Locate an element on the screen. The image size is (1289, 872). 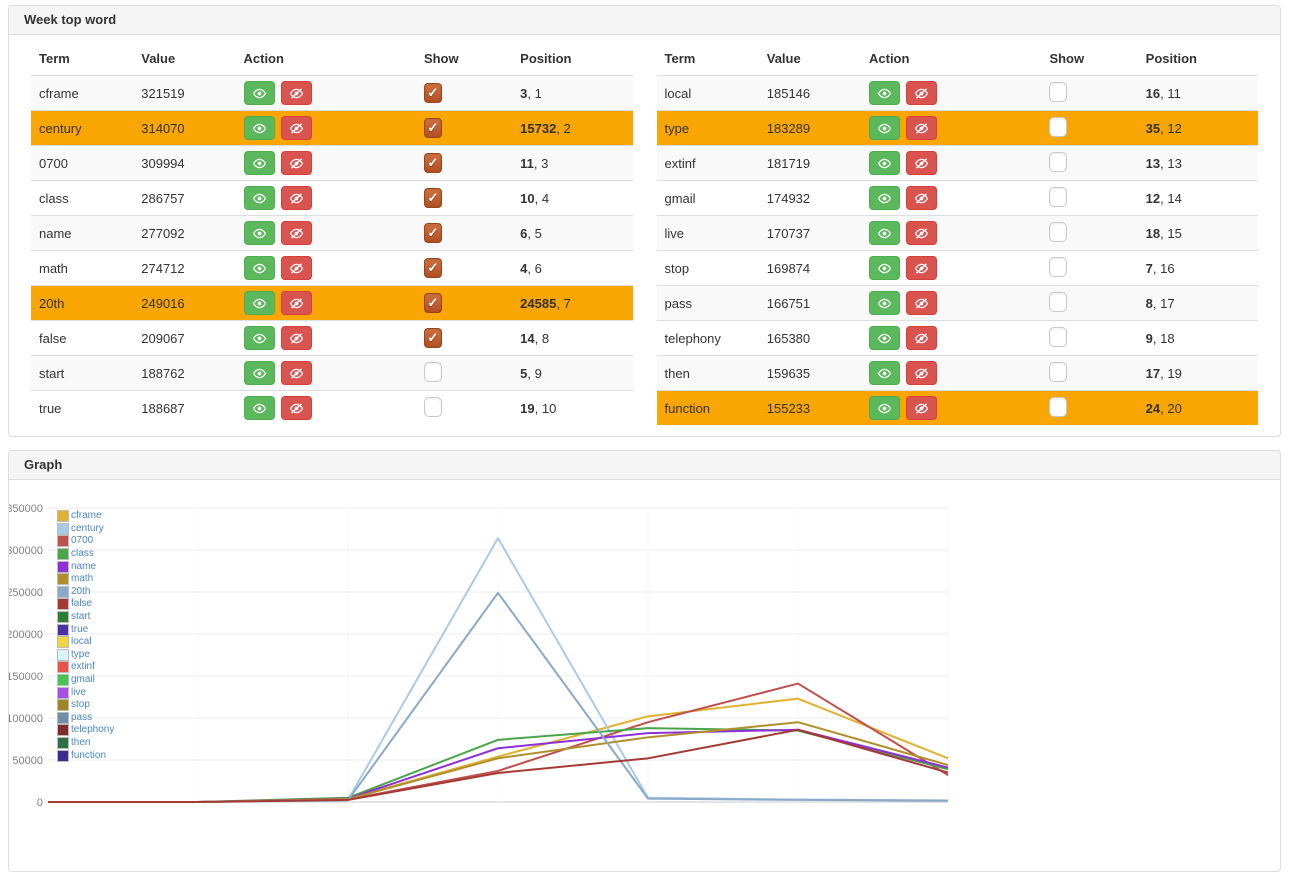
table-row: name 277092 ✓ 6, 5 is located at coordinates (332, 233).